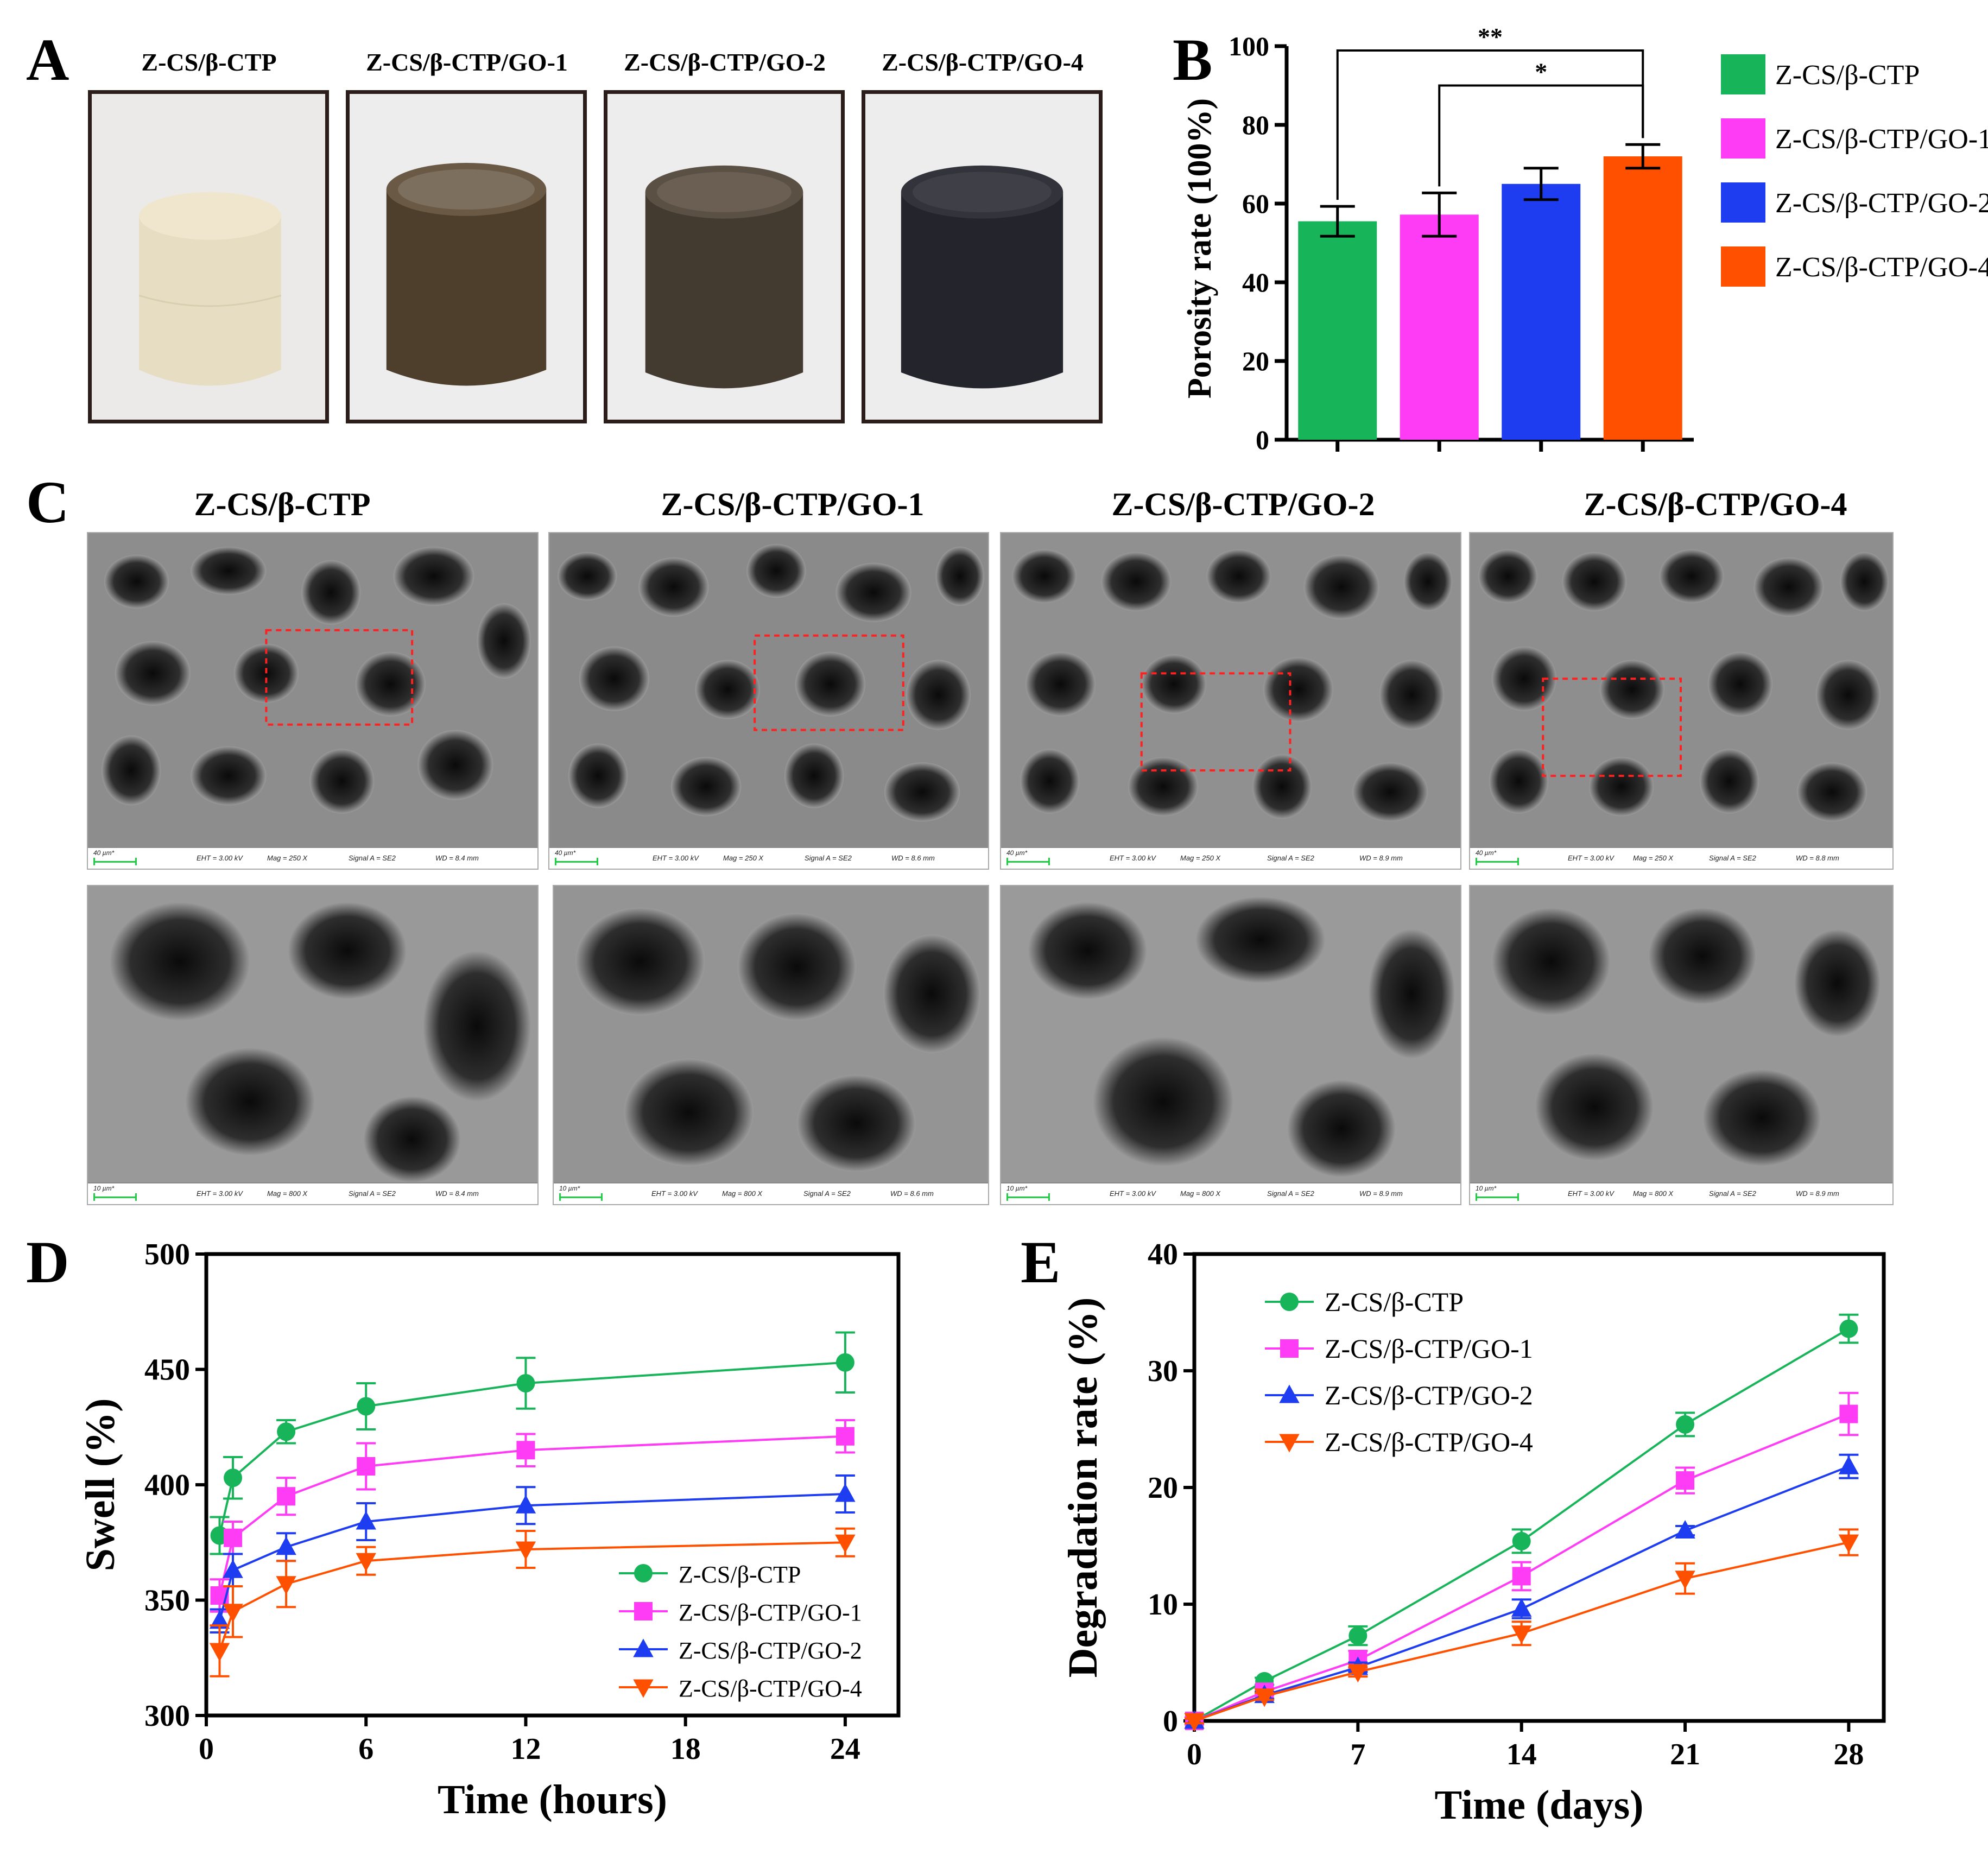 The width and height of the screenshot is (1988, 1855). What do you see at coordinates (1255, 125) in the screenshot?
I see `y-tick-label: 80` at bounding box center [1255, 125].